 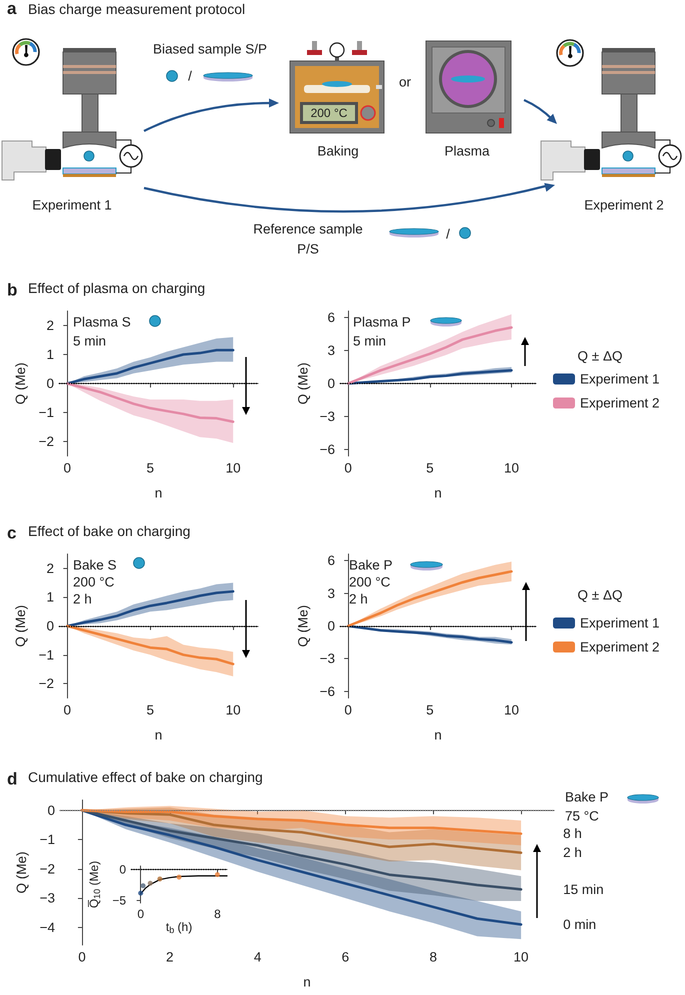 What do you see at coordinates (11, 9) in the screenshot?
I see `text: a` at bounding box center [11, 9].